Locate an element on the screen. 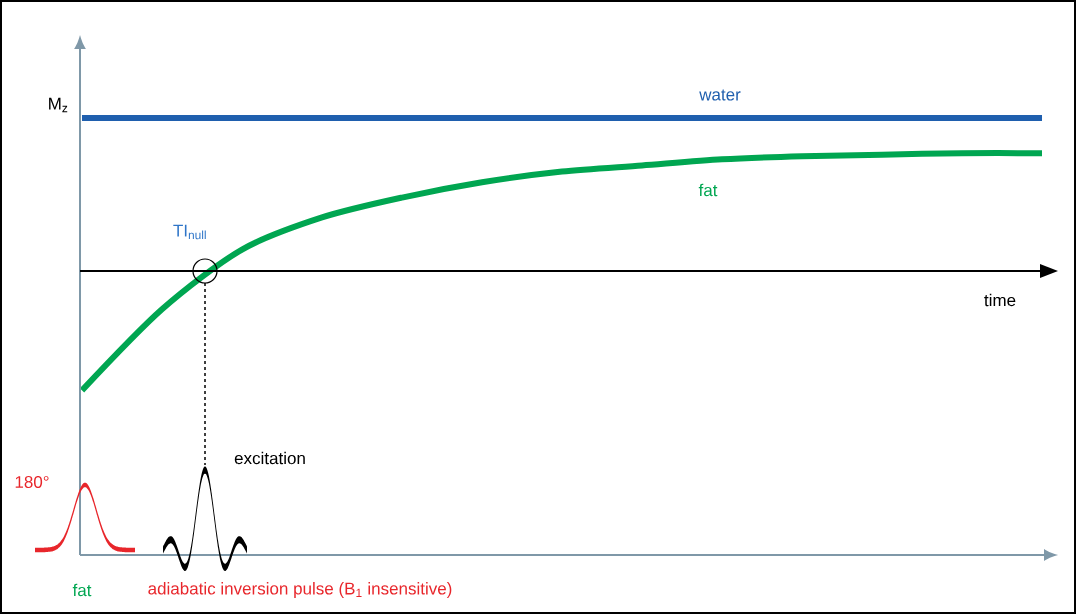 The height and width of the screenshot is (614, 1076). text: fat is located at coordinates (82, 590).